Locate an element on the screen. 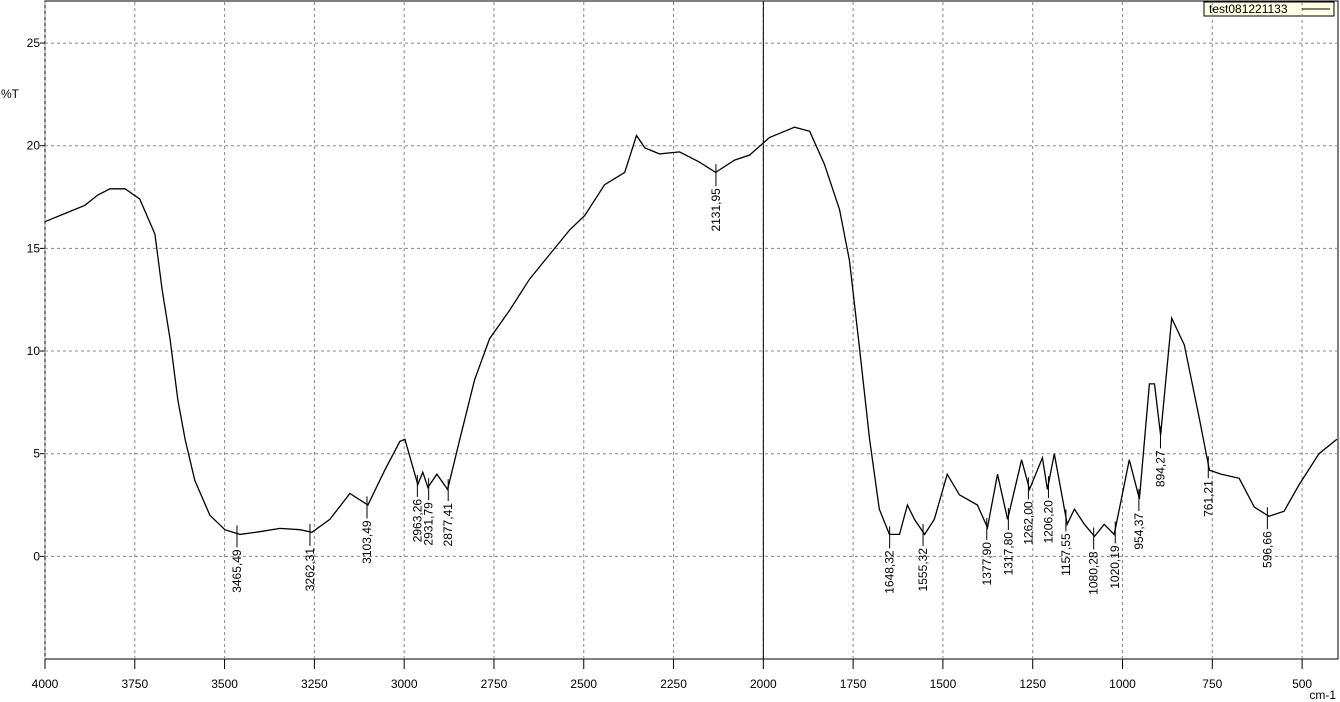  peak-label: 1157,55 is located at coordinates (1066, 554).